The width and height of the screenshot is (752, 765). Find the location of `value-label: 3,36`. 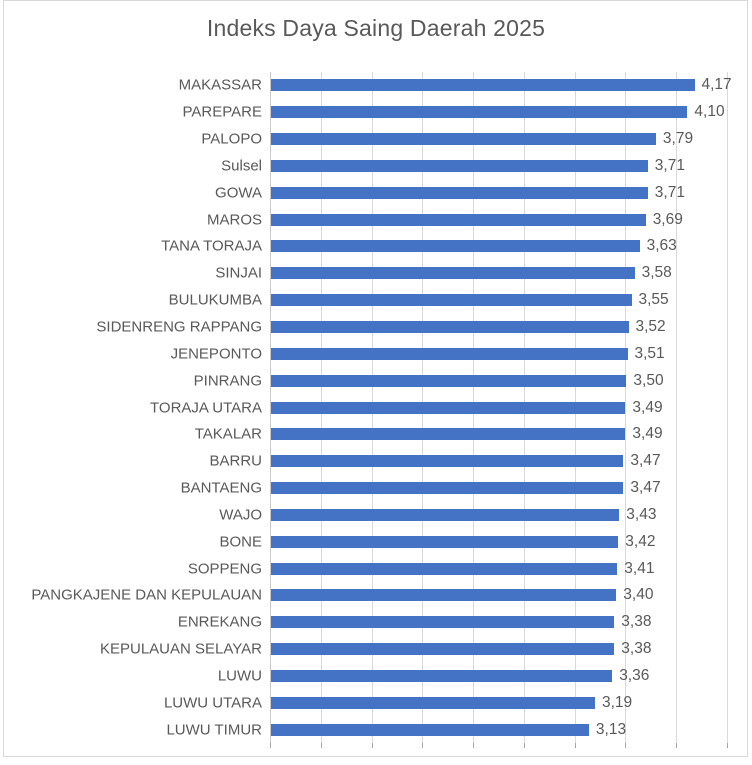

value-label: 3,36 is located at coordinates (634, 675).